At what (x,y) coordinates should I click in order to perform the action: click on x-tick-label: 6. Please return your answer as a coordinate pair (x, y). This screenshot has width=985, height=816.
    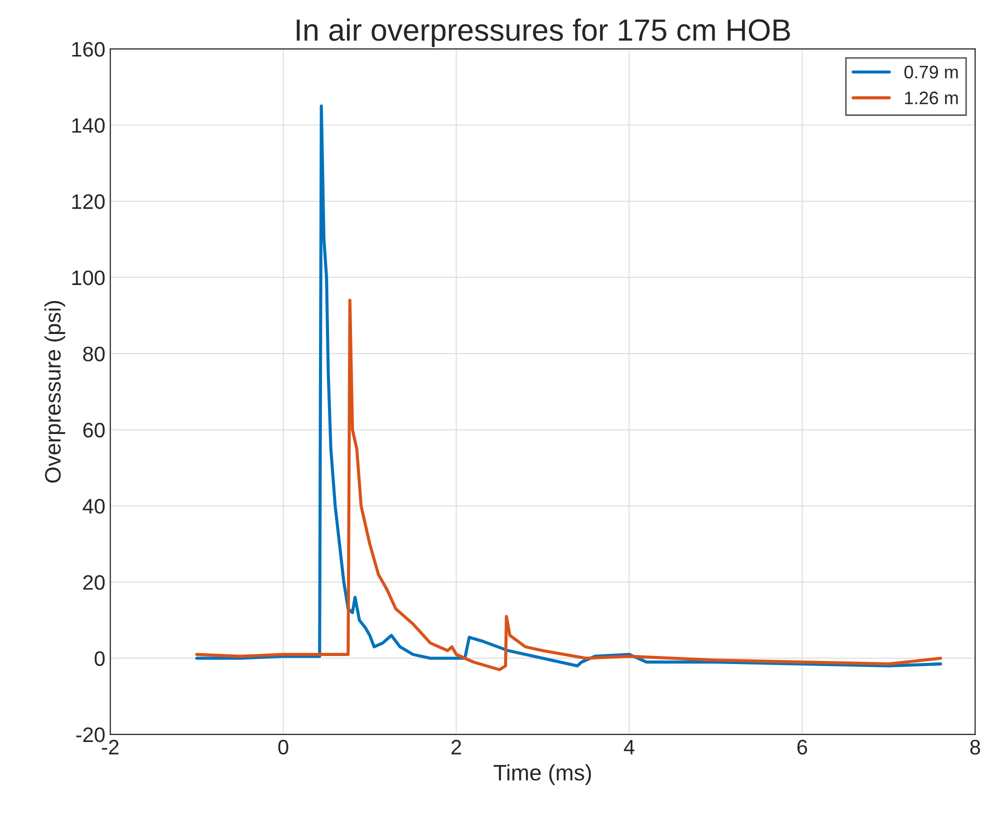
    Looking at the image, I should click on (802, 747).